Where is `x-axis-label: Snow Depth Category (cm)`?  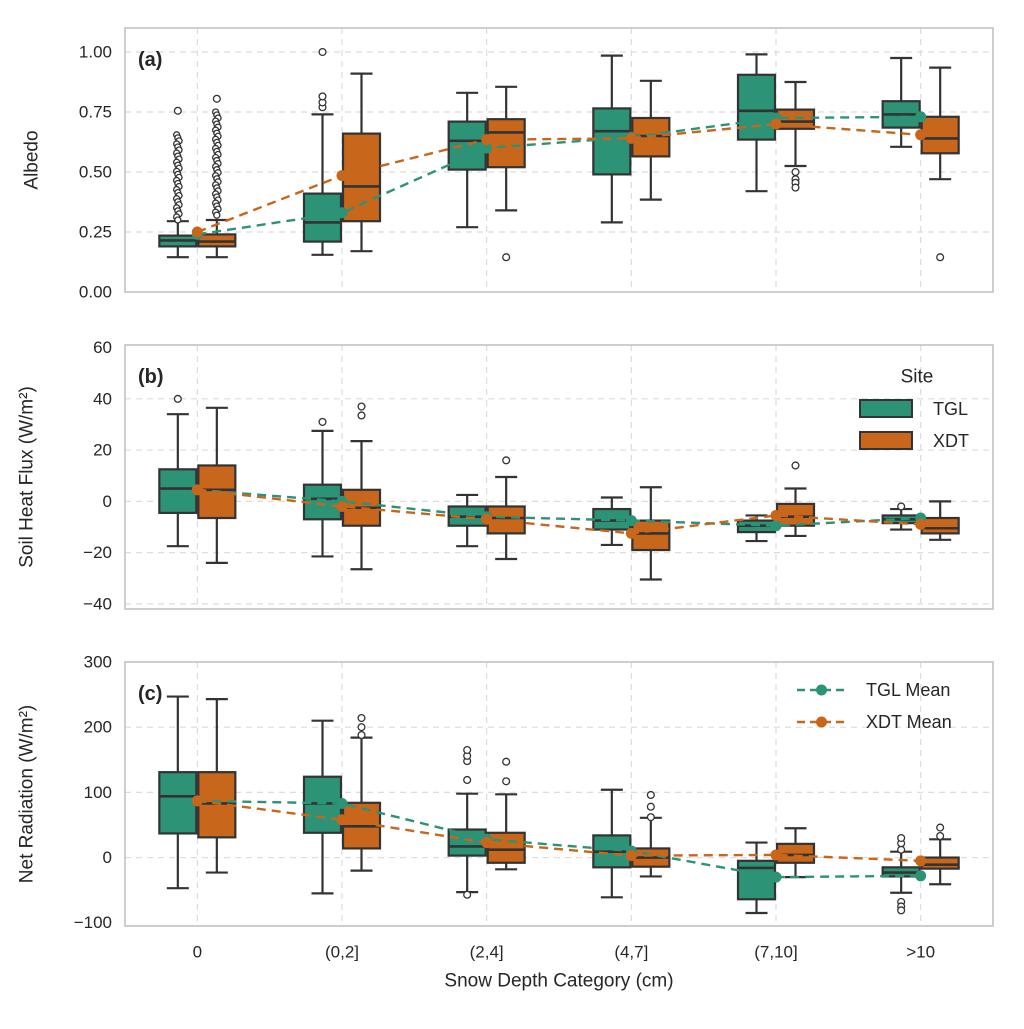
x-axis-label: Snow Depth Category (cm) is located at coordinates (558, 981).